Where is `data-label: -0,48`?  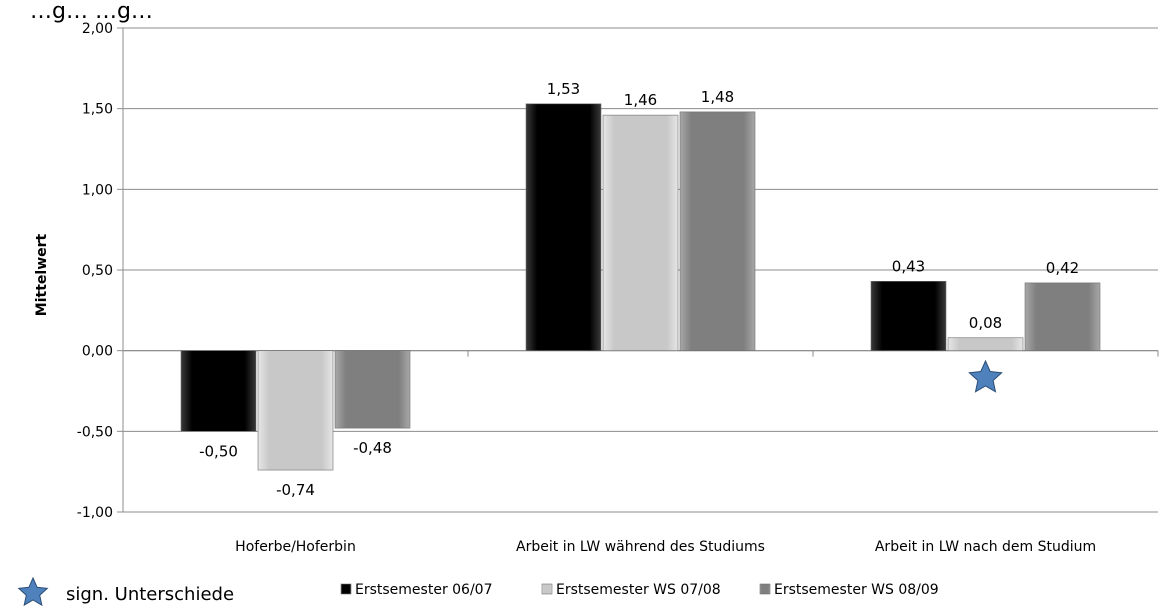
data-label: -0,48 is located at coordinates (372, 448).